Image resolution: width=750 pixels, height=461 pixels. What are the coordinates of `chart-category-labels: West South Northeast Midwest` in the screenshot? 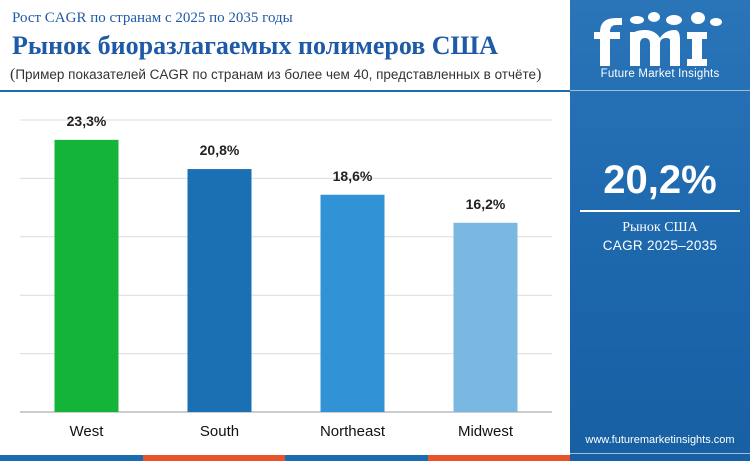 It's located at (292, 431).